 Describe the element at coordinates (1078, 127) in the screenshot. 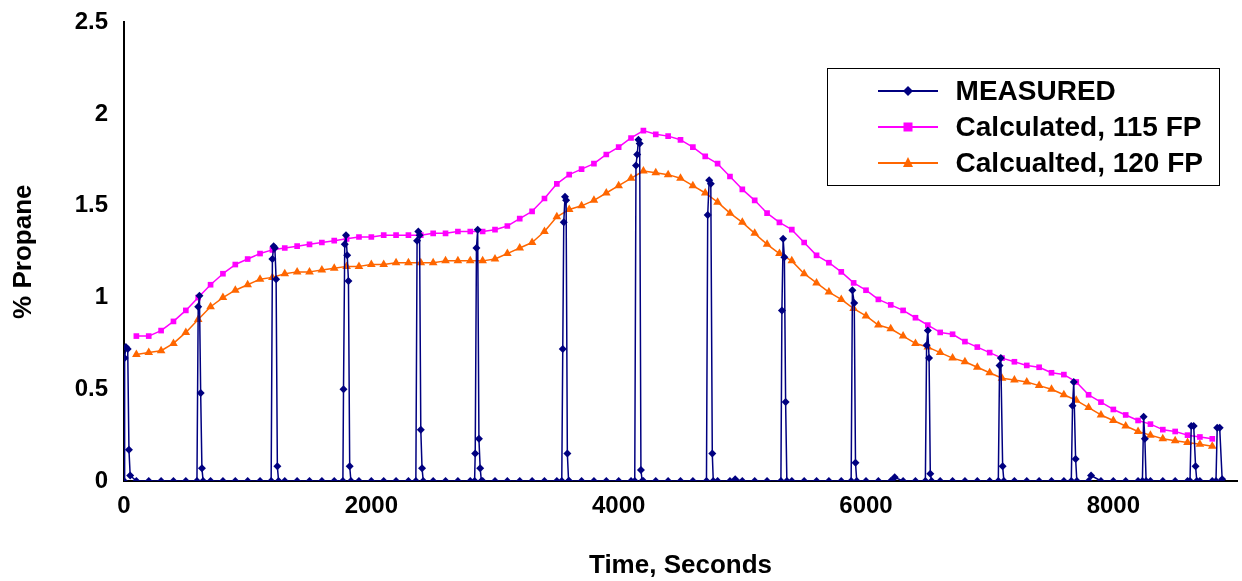

I see `legend-label: Calculated, 115 FP` at that location.